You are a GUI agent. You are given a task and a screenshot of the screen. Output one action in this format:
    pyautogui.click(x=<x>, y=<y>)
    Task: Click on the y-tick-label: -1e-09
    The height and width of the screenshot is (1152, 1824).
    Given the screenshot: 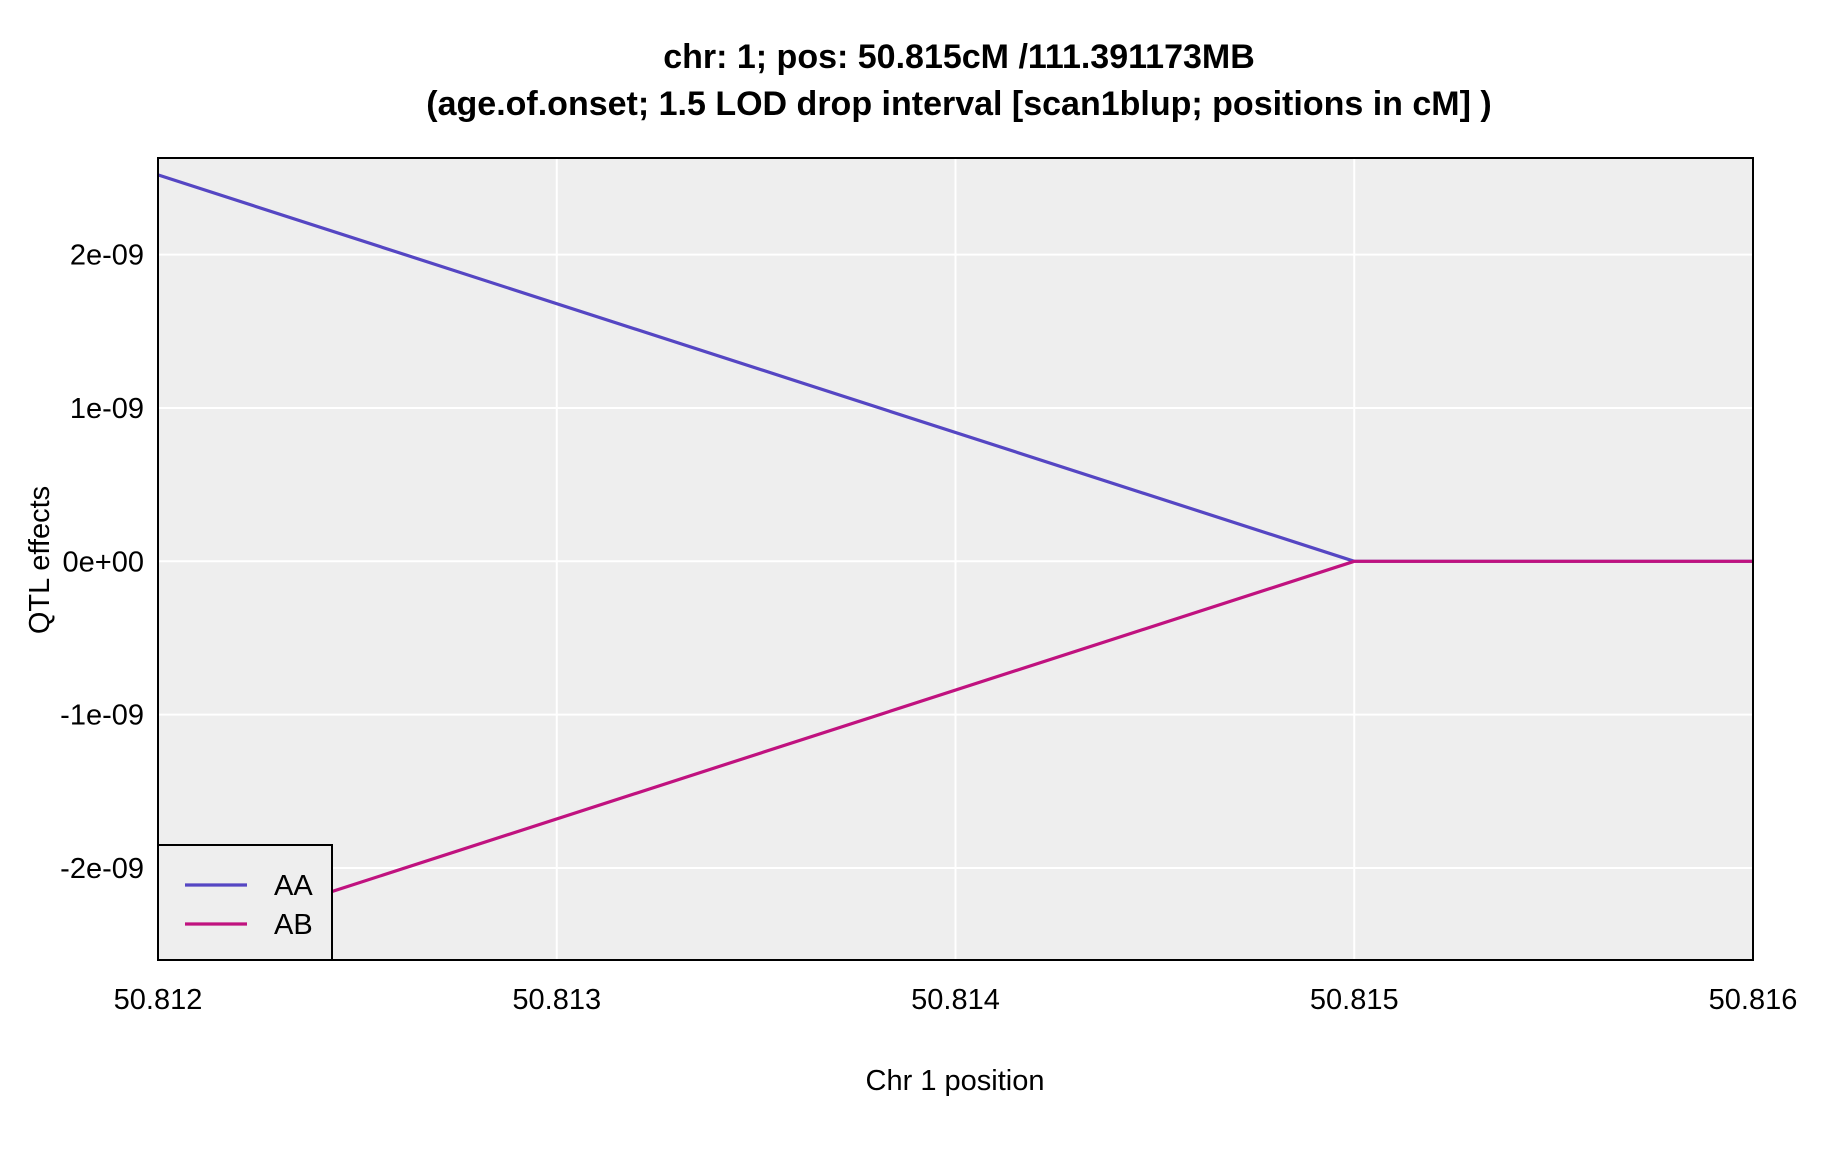 What is the action you would take?
    pyautogui.click(x=102, y=716)
    